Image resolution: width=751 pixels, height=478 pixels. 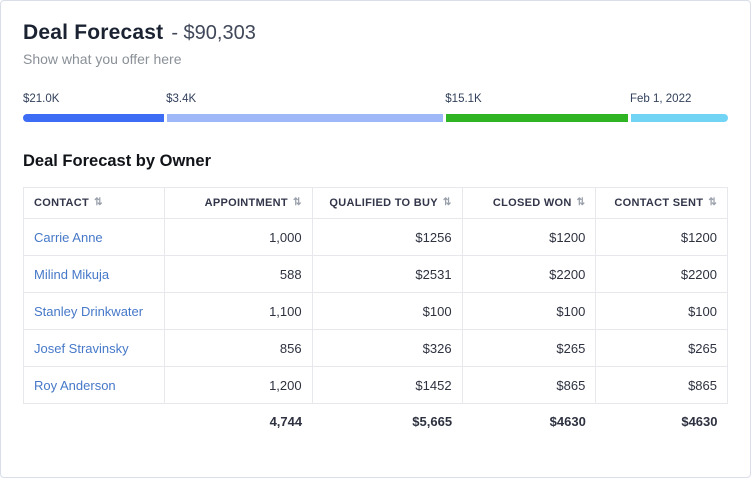 I want to click on cell-appointment: 856, so click(x=238, y=348).